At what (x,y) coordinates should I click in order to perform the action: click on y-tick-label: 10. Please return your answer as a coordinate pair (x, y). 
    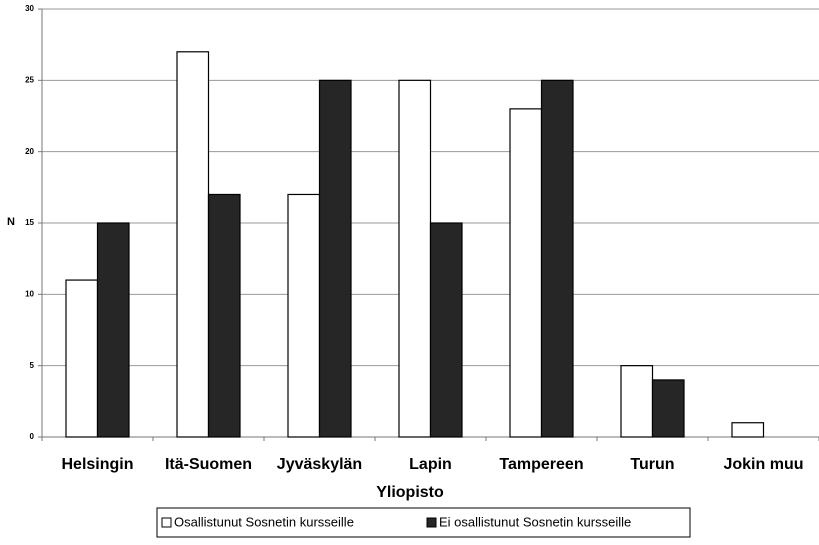
    Looking at the image, I should click on (29, 293).